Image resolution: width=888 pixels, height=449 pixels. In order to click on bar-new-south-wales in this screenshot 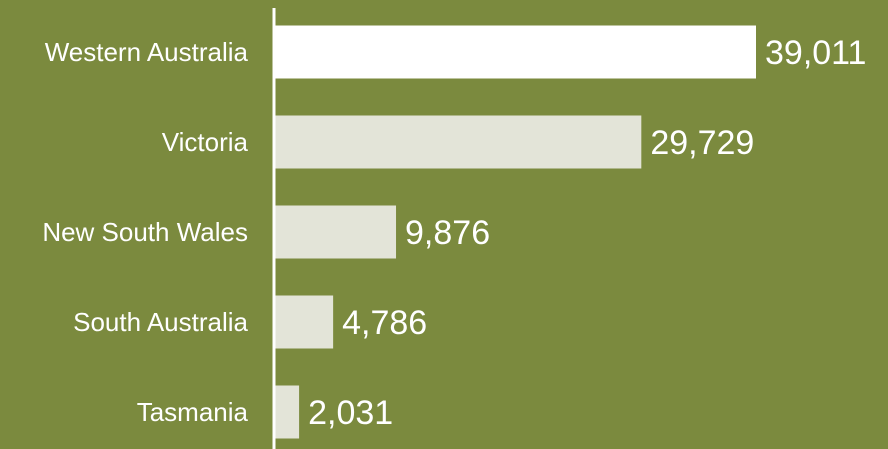, I will do `click(335, 232)`.